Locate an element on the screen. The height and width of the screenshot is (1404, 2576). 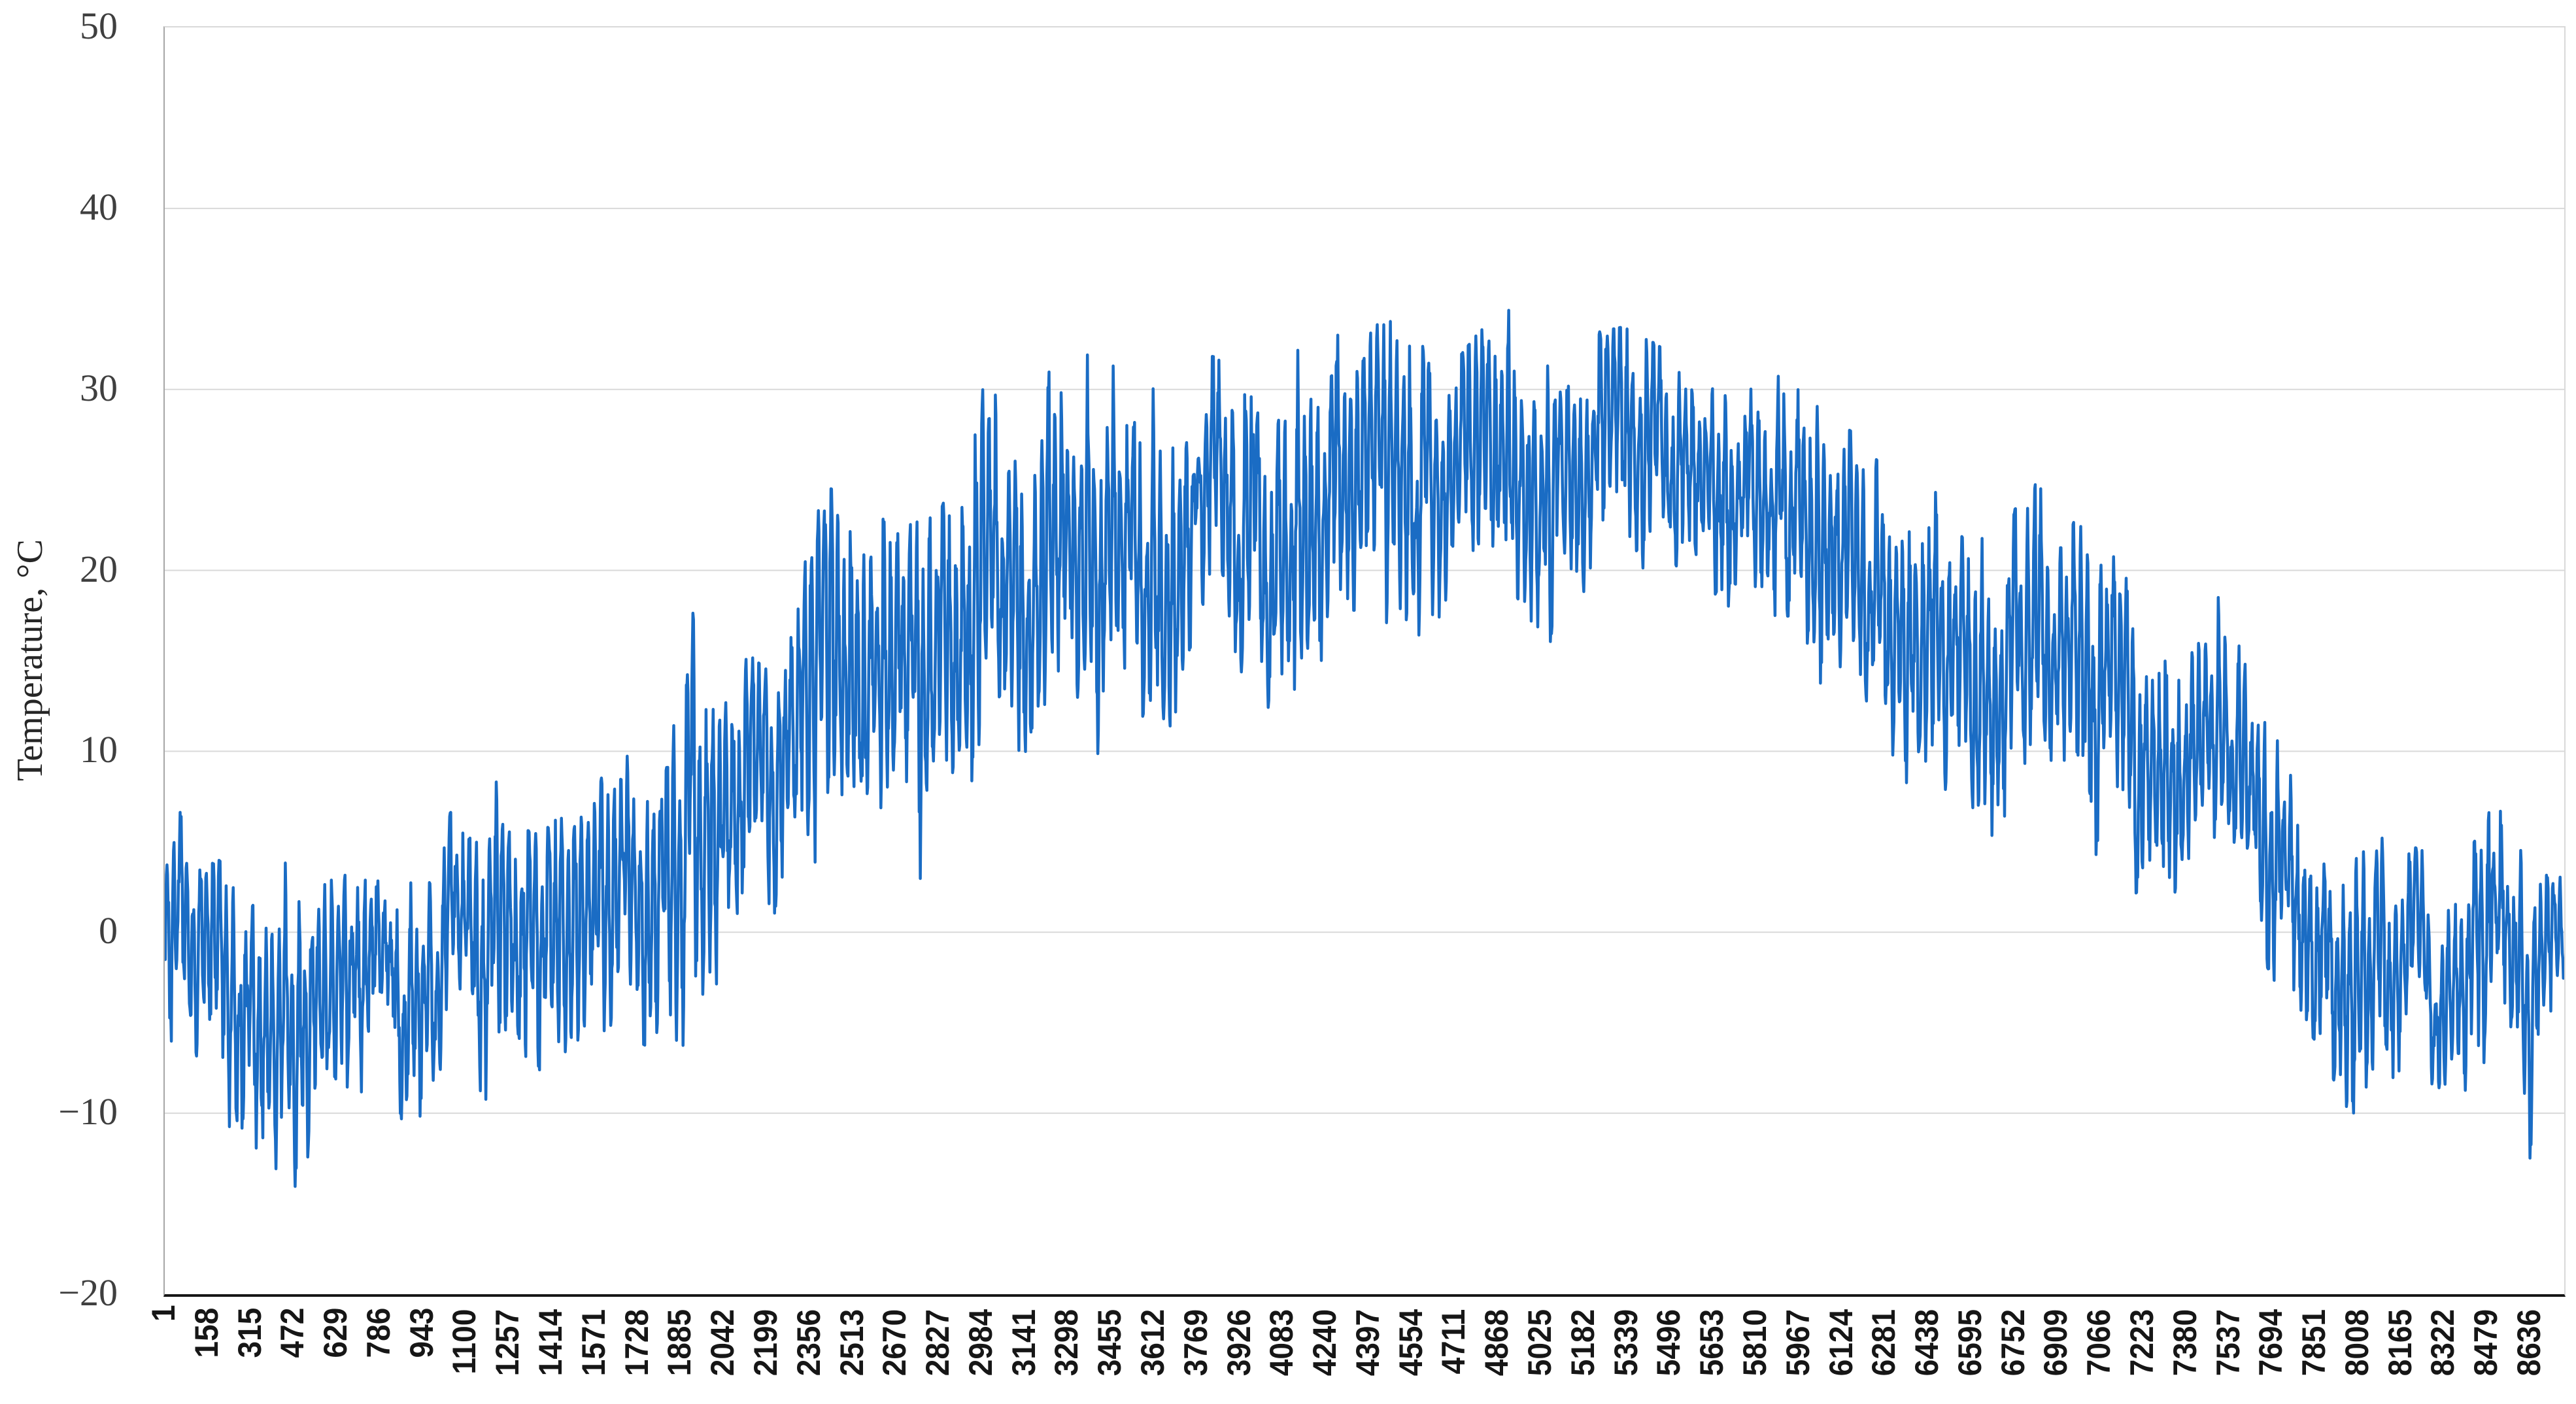
x-tick-label: 472 is located at coordinates (292, 1332).